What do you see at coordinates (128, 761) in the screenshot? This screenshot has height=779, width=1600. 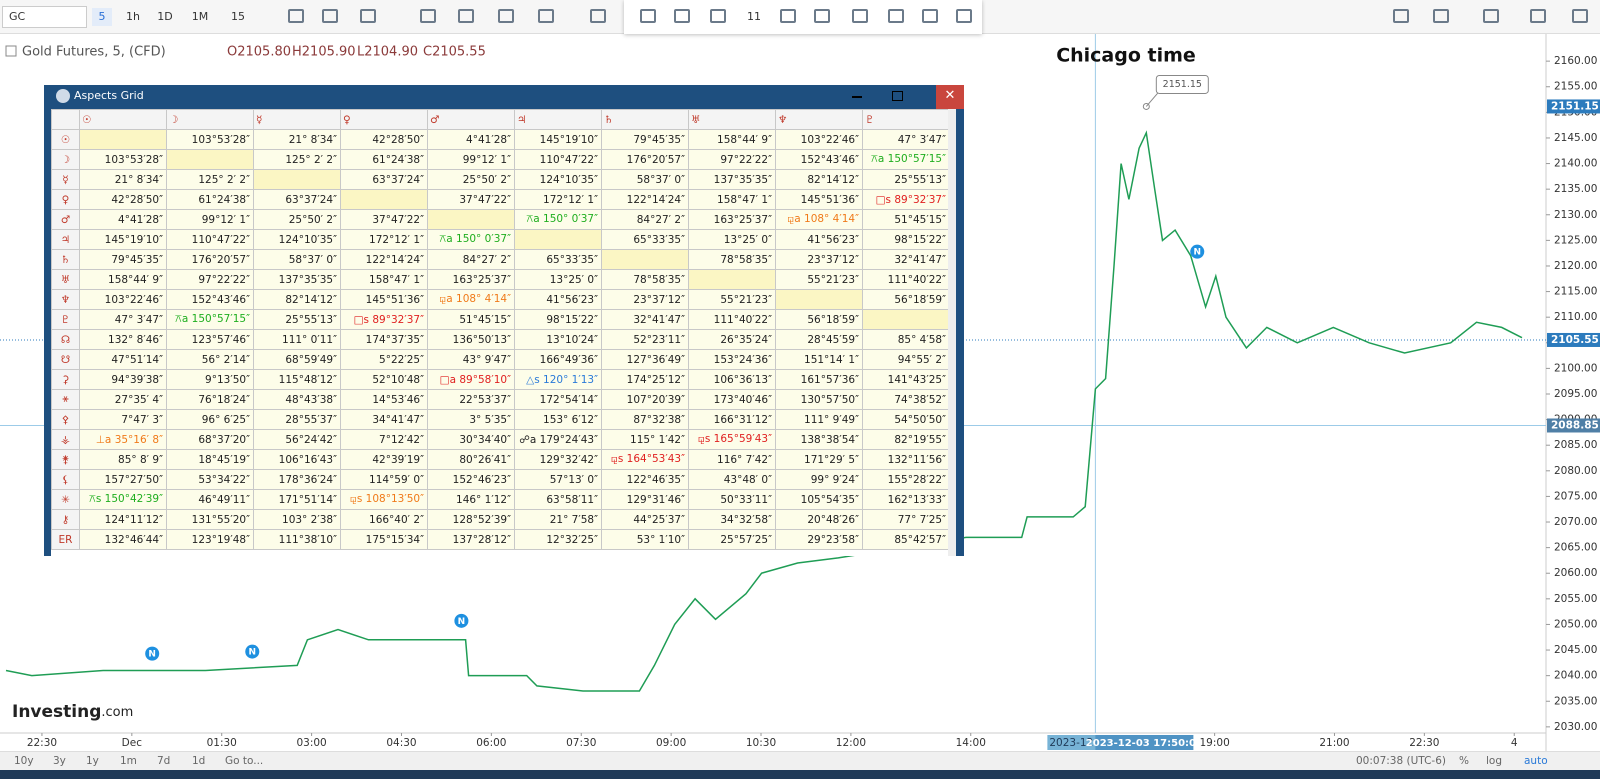 I see `range-button: 1m` at bounding box center [128, 761].